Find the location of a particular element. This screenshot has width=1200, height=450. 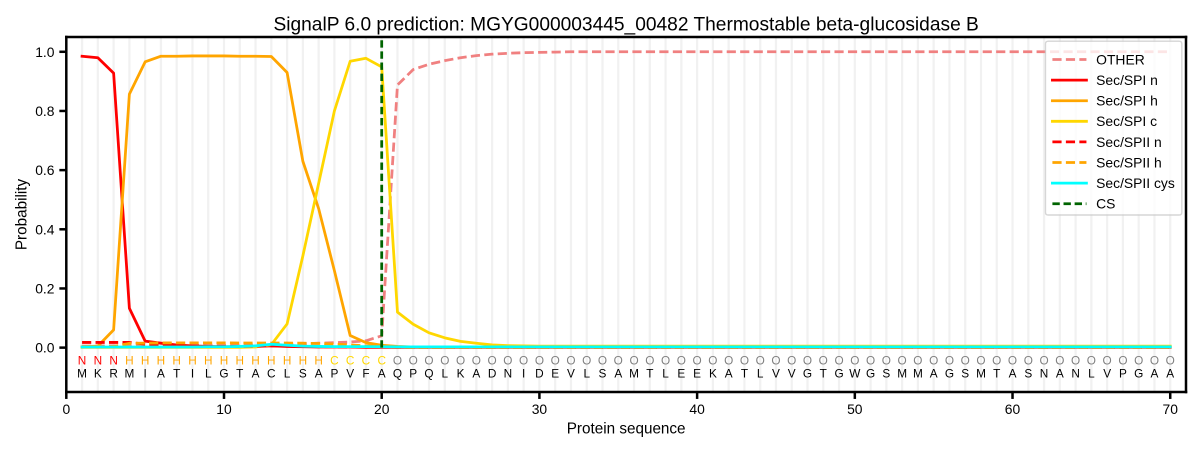

svg-text: Sec/SPII cys is located at coordinates (1135, 183).